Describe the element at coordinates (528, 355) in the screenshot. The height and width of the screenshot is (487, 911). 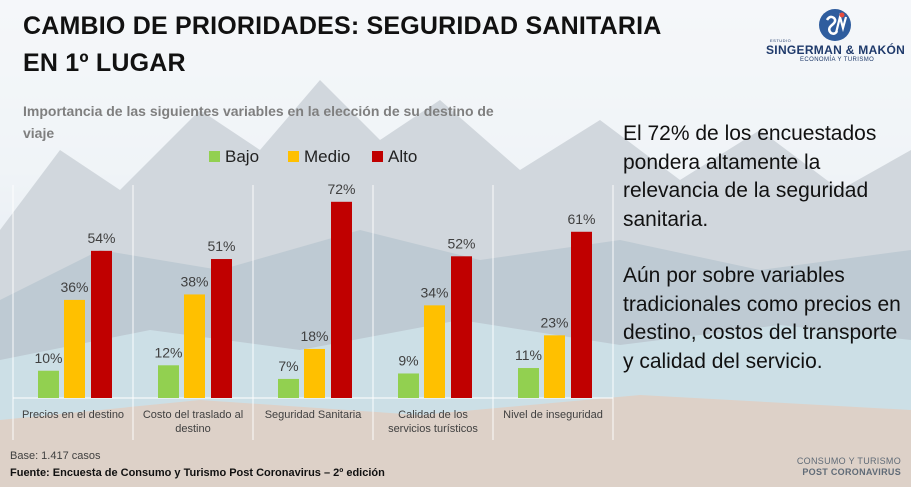
I see `data-label-bajo: 11%` at that location.